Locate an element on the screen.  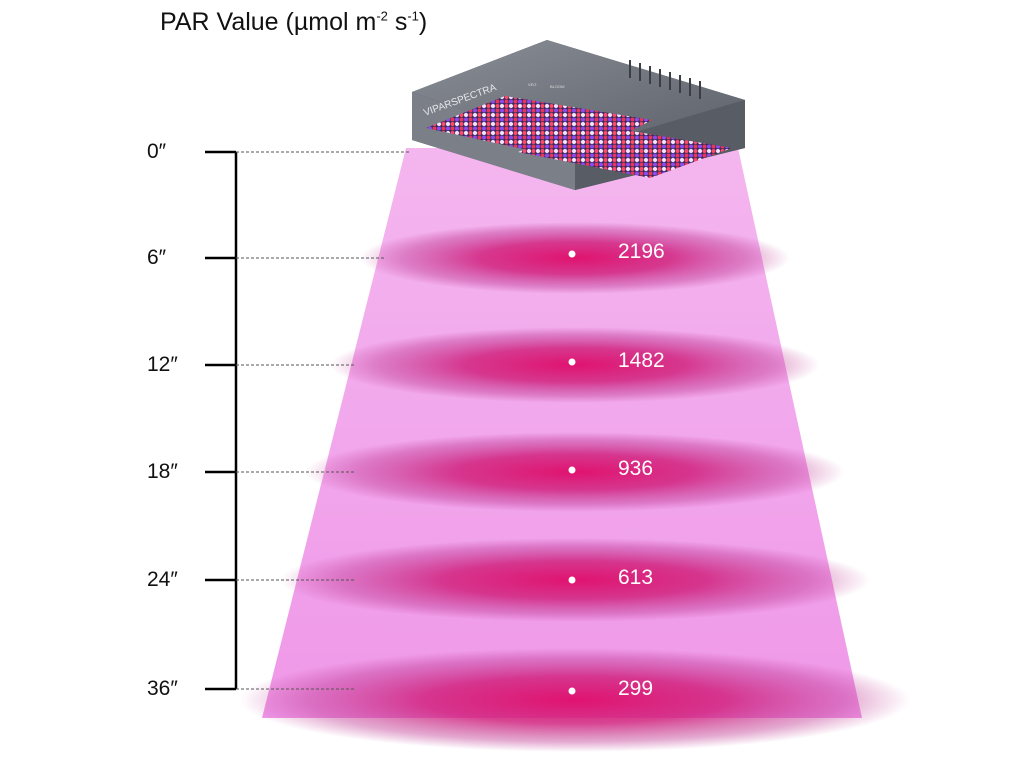
bloom-switch-label: BLOOM is located at coordinates (557, 86).